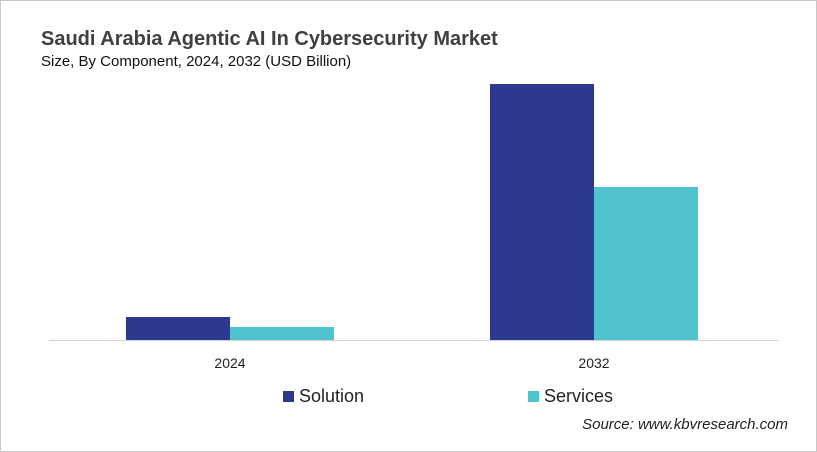 The width and height of the screenshot is (817, 452). I want to click on legend-item-services: Services, so click(570, 396).